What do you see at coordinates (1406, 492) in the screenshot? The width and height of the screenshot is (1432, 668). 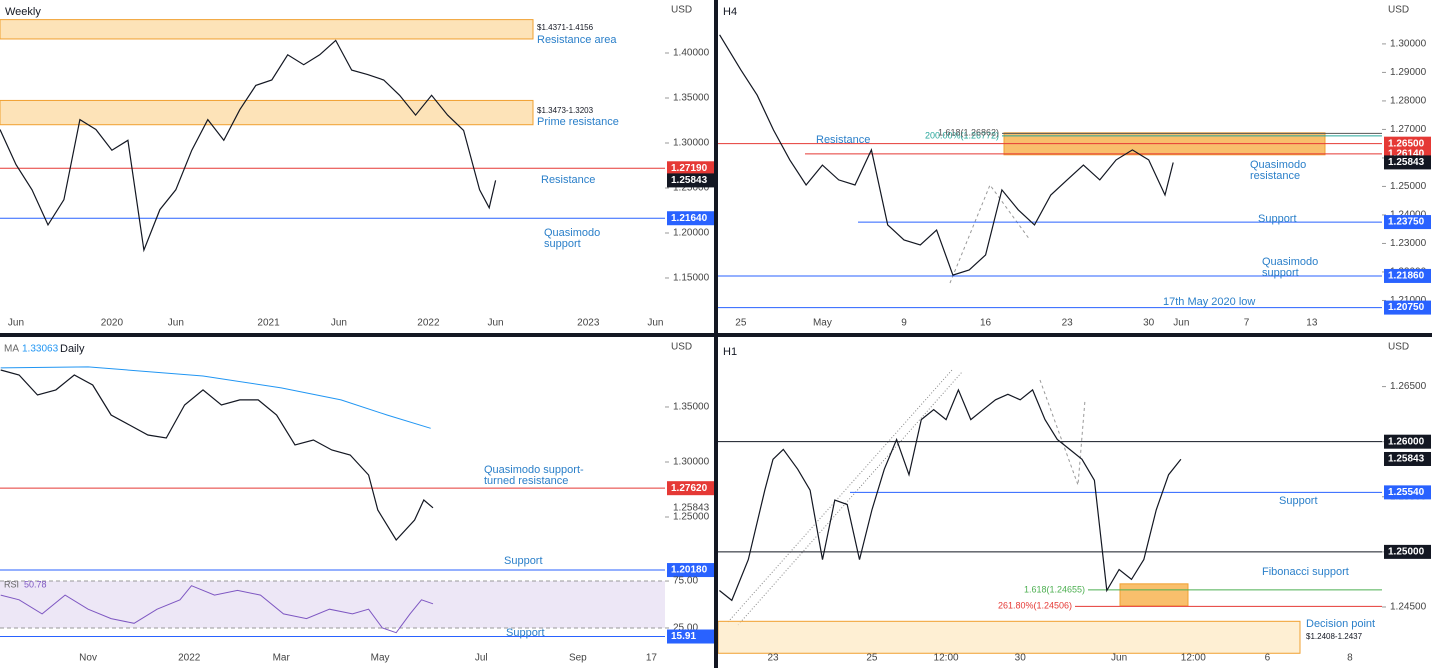 I see `level-label: 1.25540` at bounding box center [1406, 492].